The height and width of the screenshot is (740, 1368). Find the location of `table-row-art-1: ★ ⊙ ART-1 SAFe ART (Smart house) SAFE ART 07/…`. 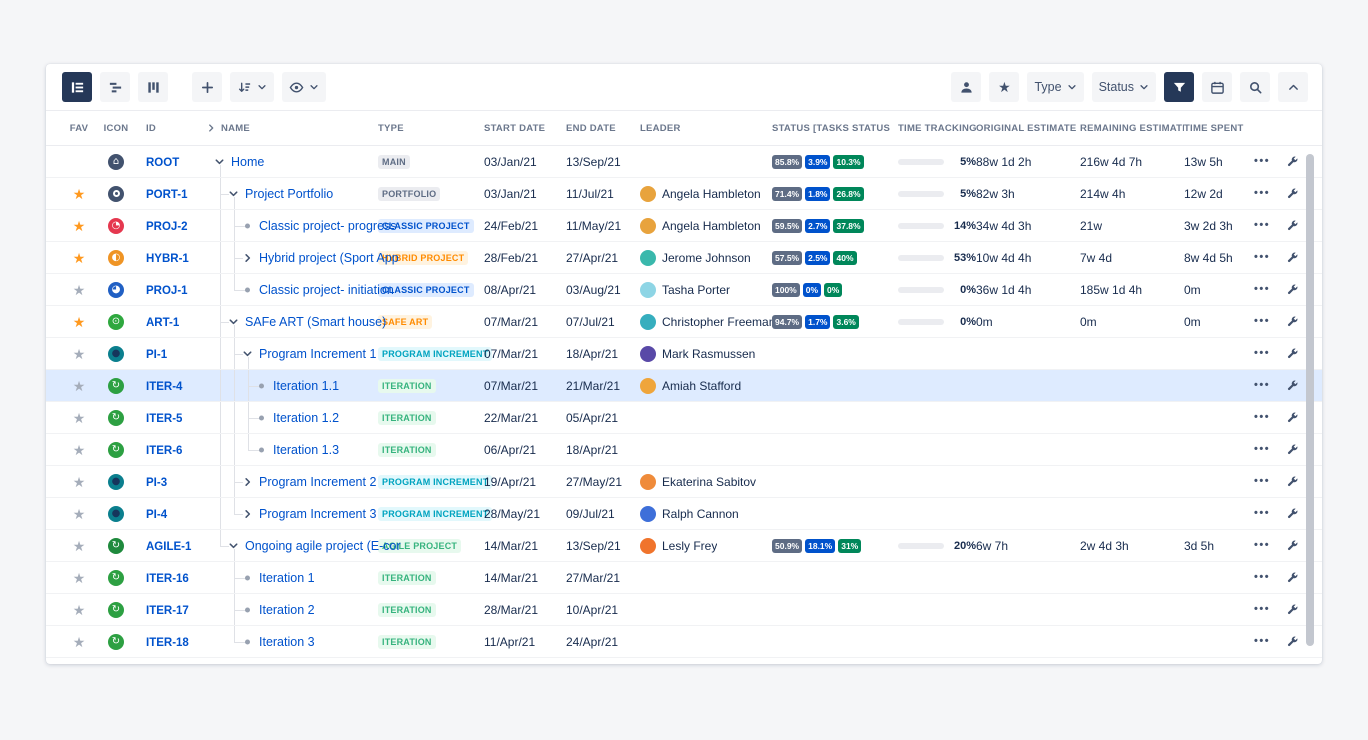

table-row-art-1: ★ ⊙ ART-1 SAFe ART (Smart house) SAFE ART 07/… is located at coordinates (684, 322).